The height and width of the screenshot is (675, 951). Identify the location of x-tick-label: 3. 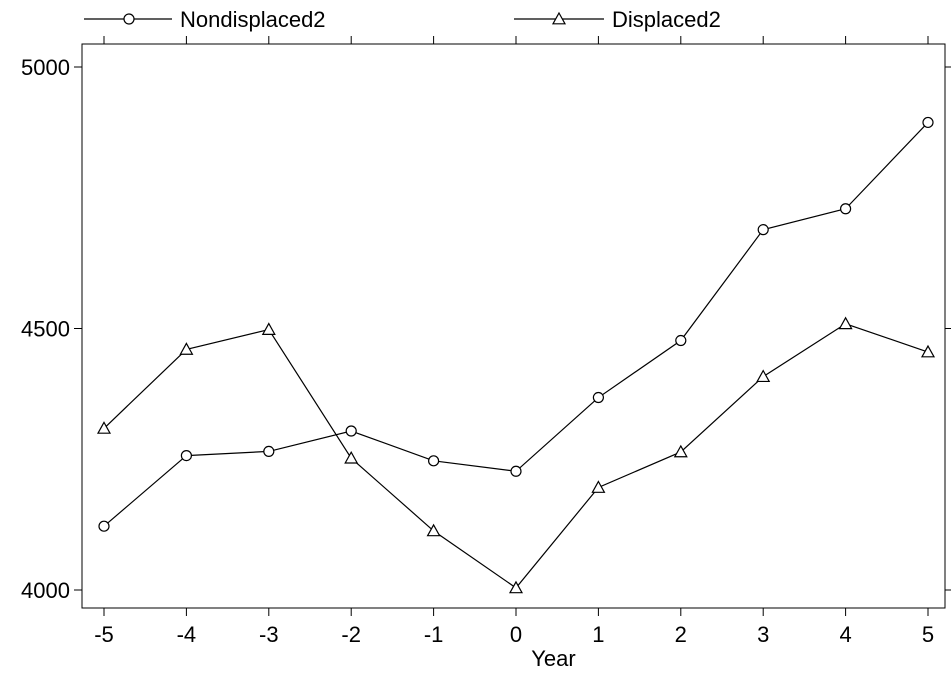
(763, 634).